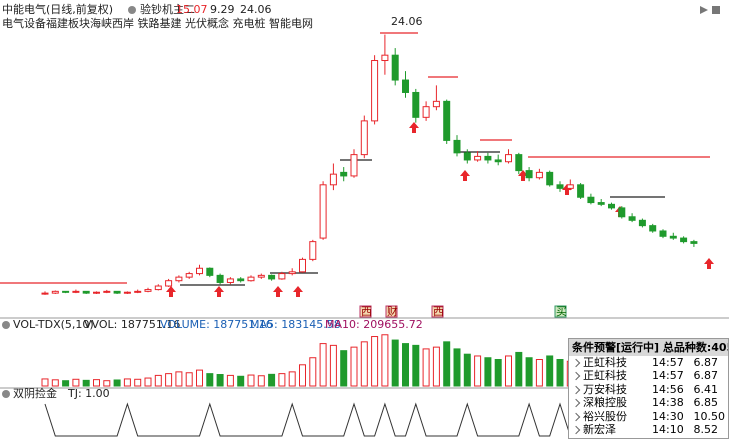 This screenshot has width=729, height=439. Describe the element at coordinates (57, 9) in the screenshot. I see `stock-name: 中能电气(日线,前复权)` at that location.